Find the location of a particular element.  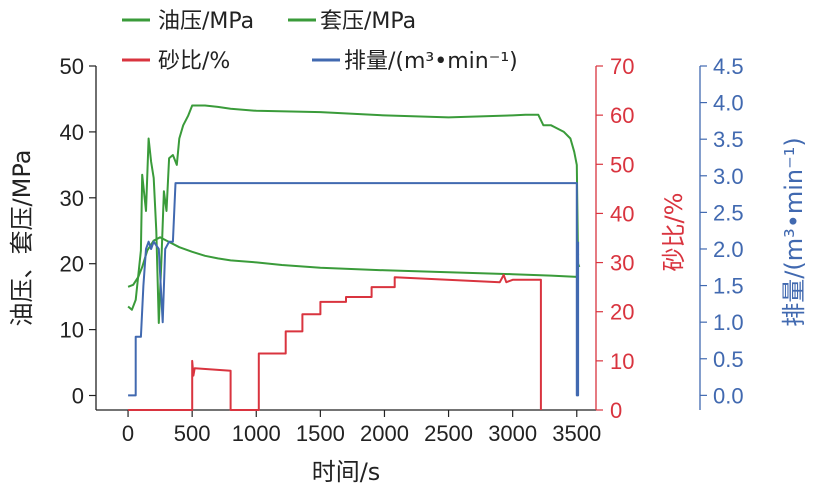

sand-ratio-tick-label: 0 is located at coordinates (616, 410).